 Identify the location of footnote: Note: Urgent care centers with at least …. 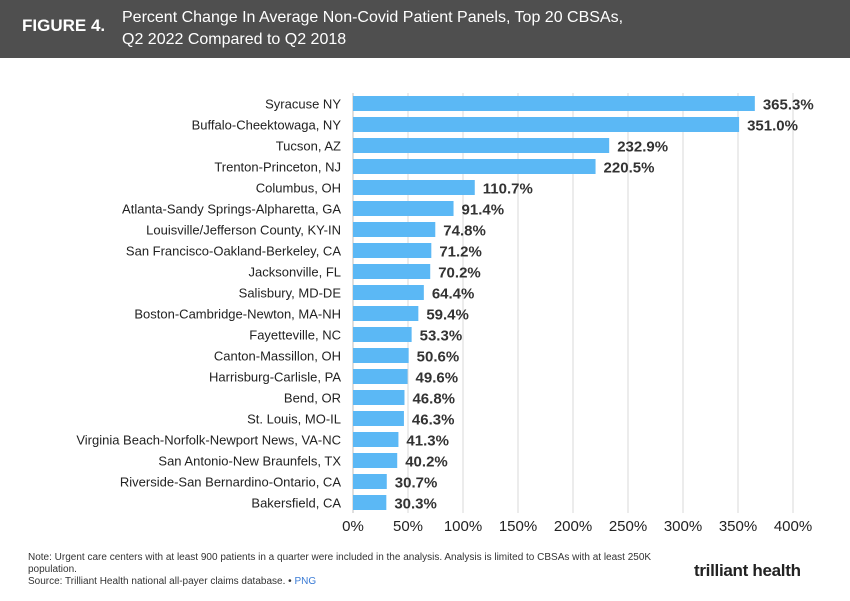
(348, 570).